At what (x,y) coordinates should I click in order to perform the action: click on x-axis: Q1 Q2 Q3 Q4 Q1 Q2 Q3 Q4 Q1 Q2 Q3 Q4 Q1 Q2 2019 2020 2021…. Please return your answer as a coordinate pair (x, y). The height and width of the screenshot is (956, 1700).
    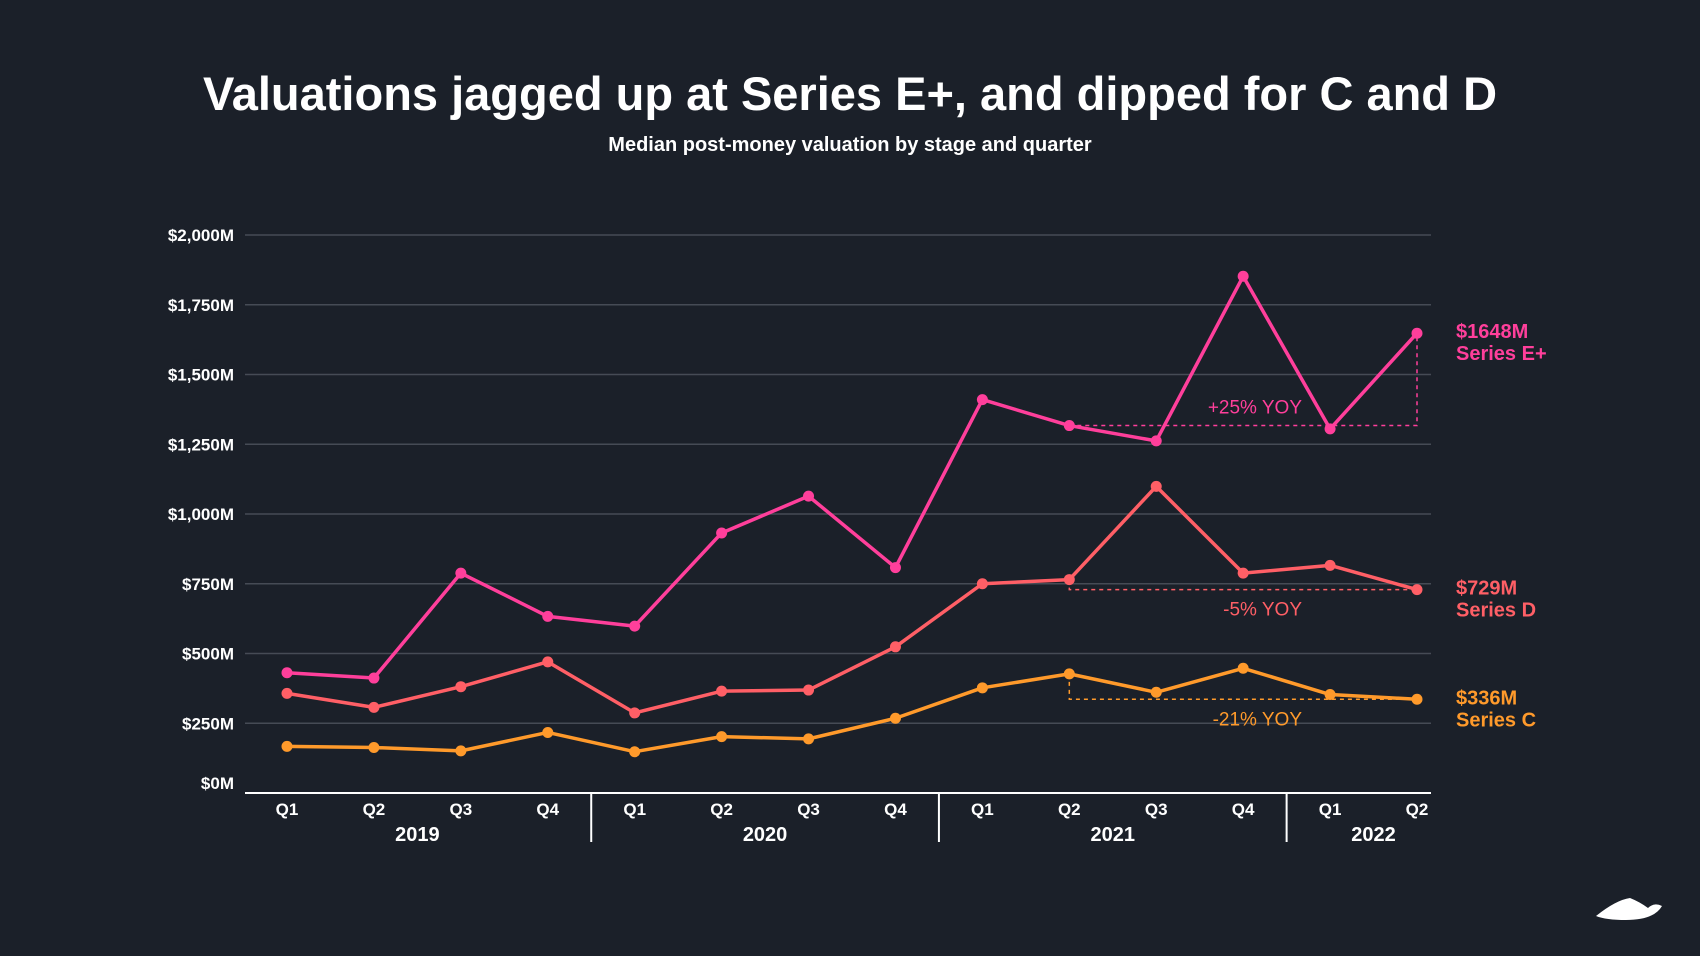
    Looking at the image, I should click on (838, 819).